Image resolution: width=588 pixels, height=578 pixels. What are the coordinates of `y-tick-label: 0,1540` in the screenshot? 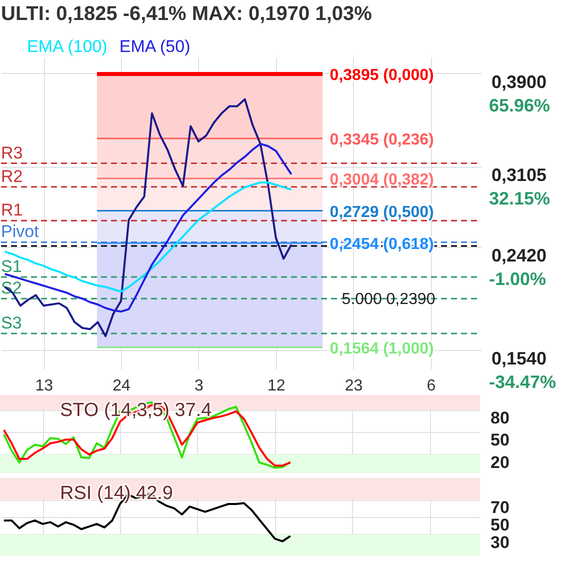 It's located at (519, 358).